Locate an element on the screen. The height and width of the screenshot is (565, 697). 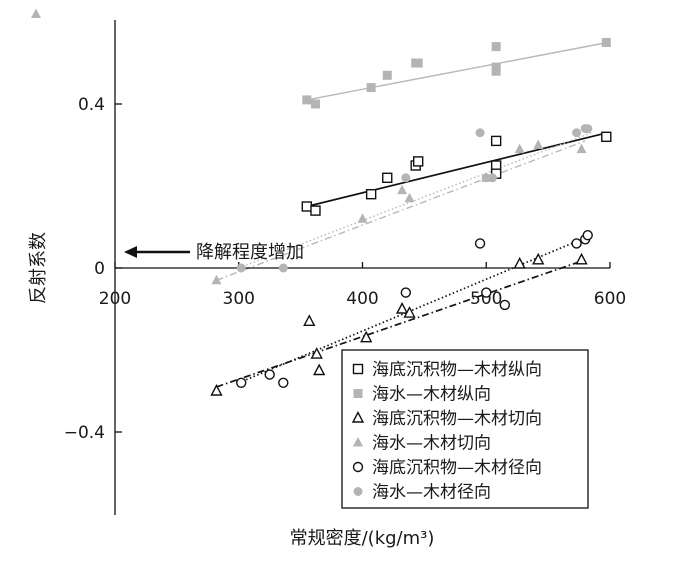
x-tick-label: 300 is located at coordinates (239, 299).